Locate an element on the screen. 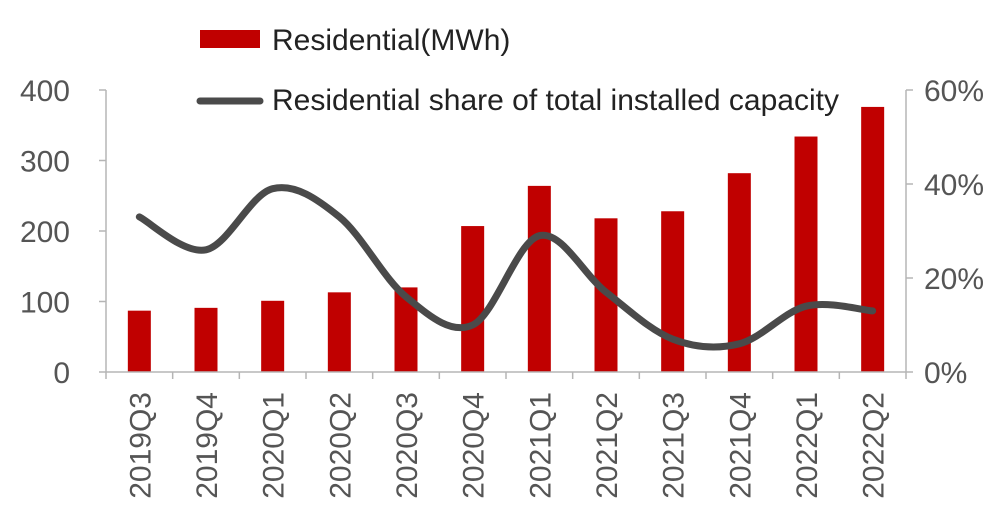  left-tick-label: 300 is located at coordinates (45, 162).